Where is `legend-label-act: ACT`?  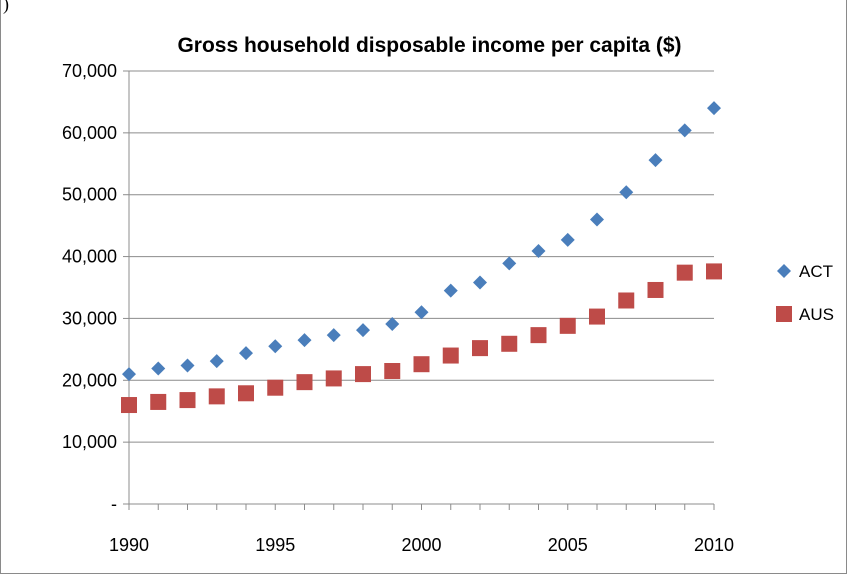
legend-label-act: ACT is located at coordinates (816, 271).